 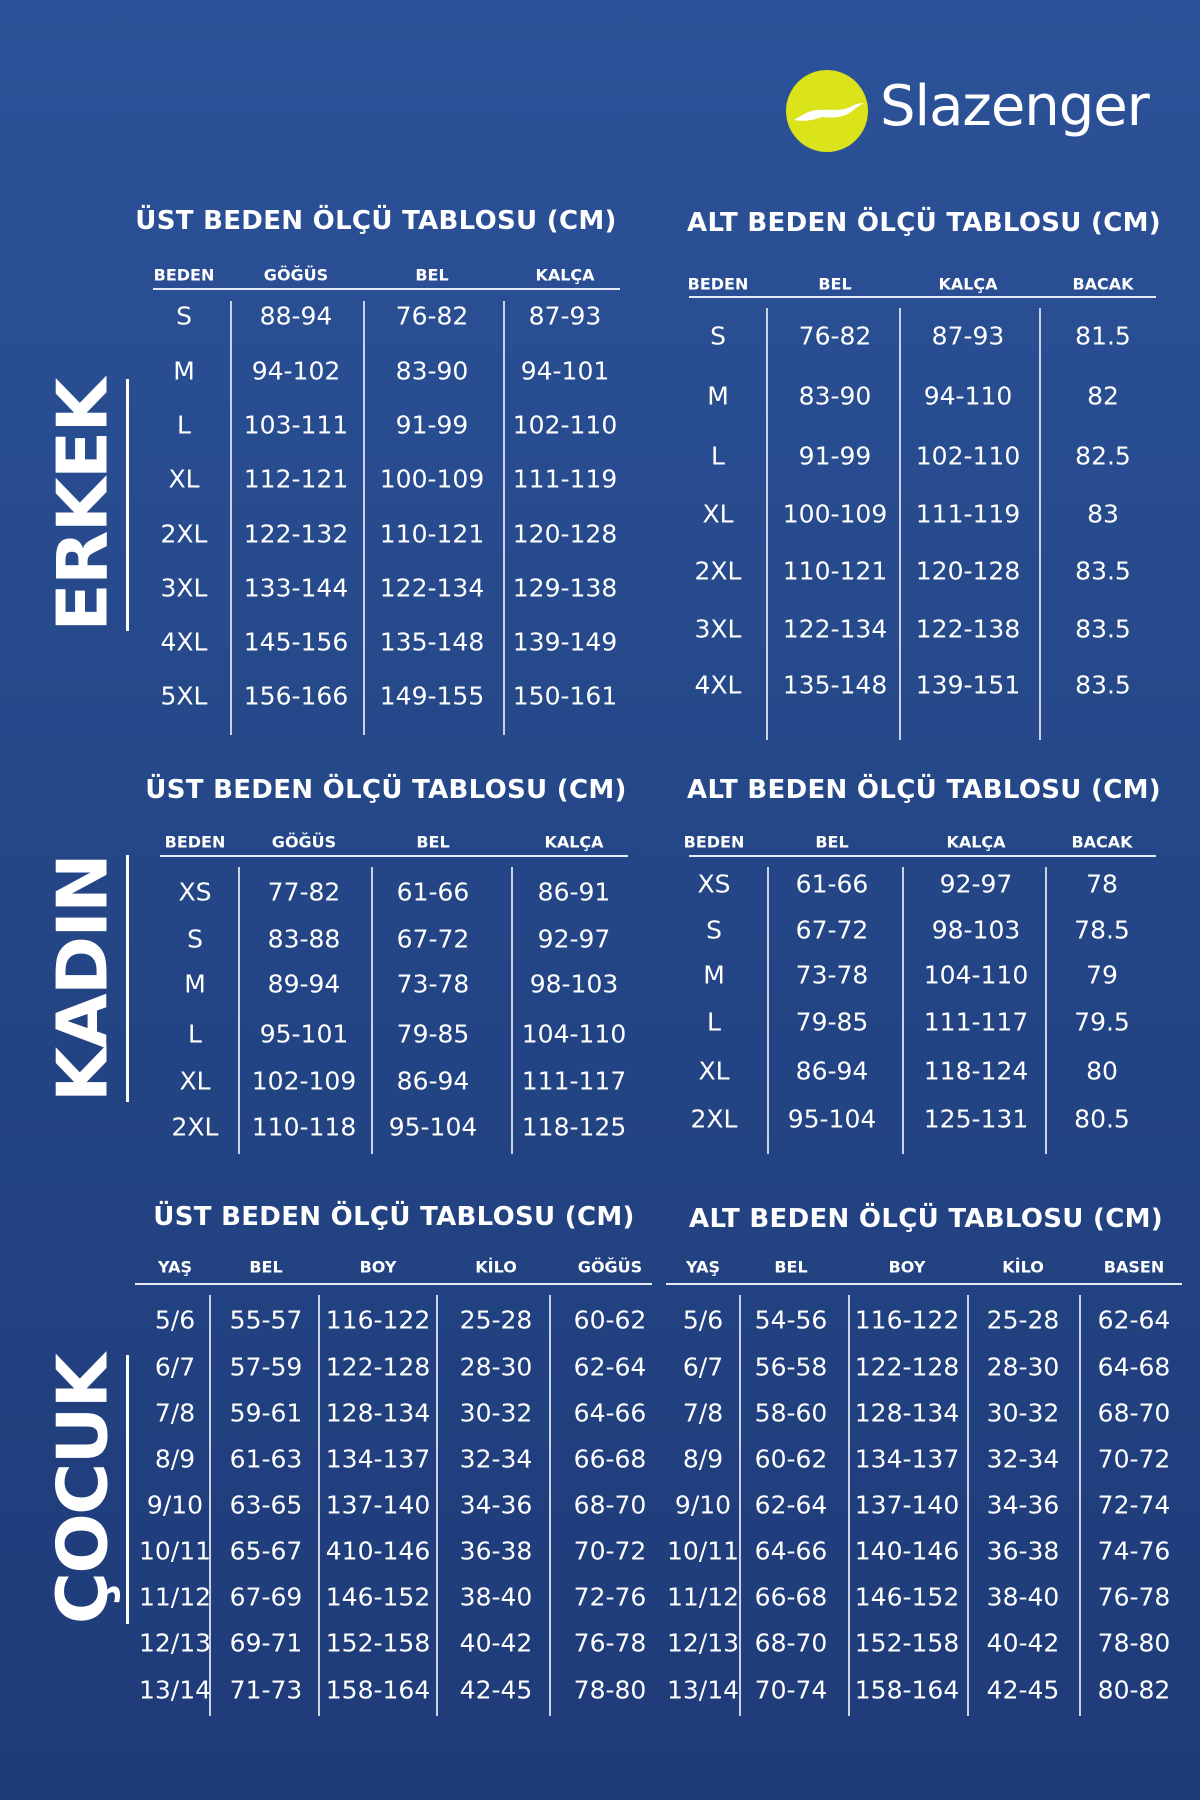 What do you see at coordinates (565, 588) in the screenshot?
I see `table-cell: 129-138` at bounding box center [565, 588].